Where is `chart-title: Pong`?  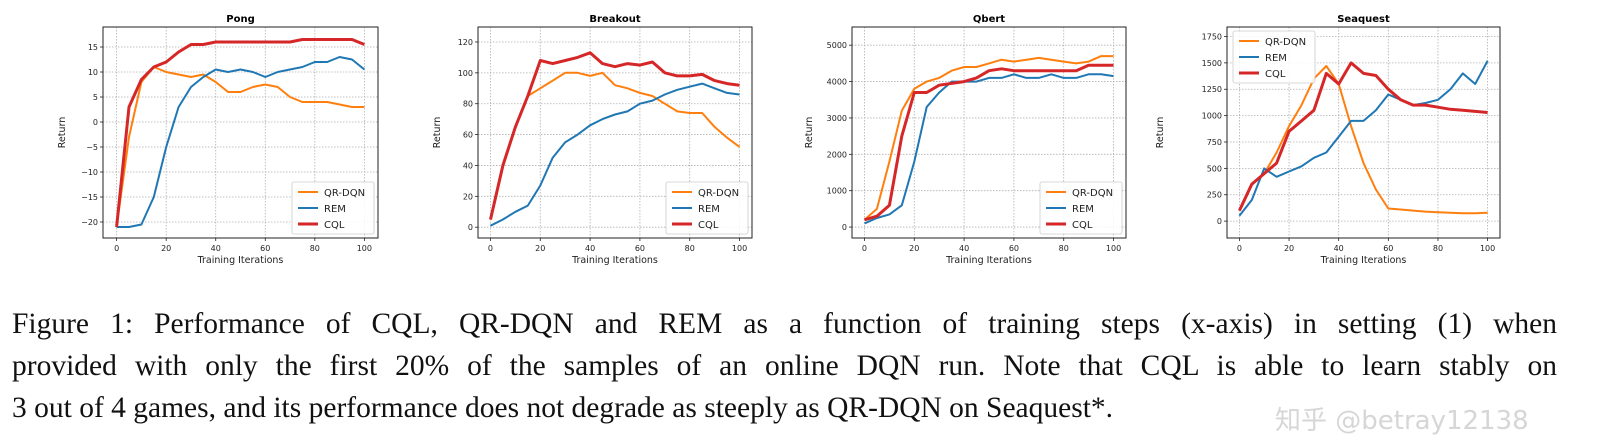
chart-title: Pong is located at coordinates (240, 19).